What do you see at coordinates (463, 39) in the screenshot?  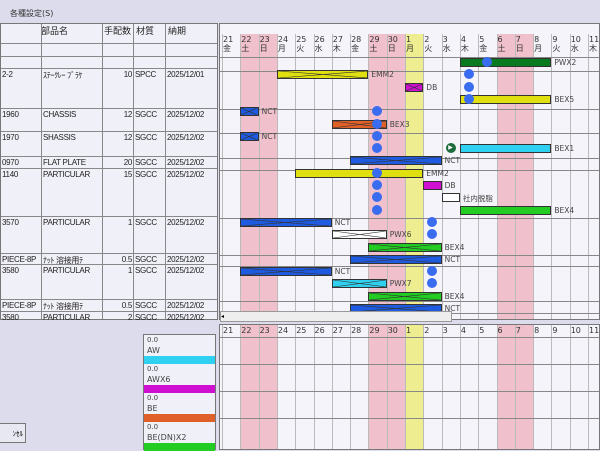 I see `day-number: 4` at bounding box center [463, 39].